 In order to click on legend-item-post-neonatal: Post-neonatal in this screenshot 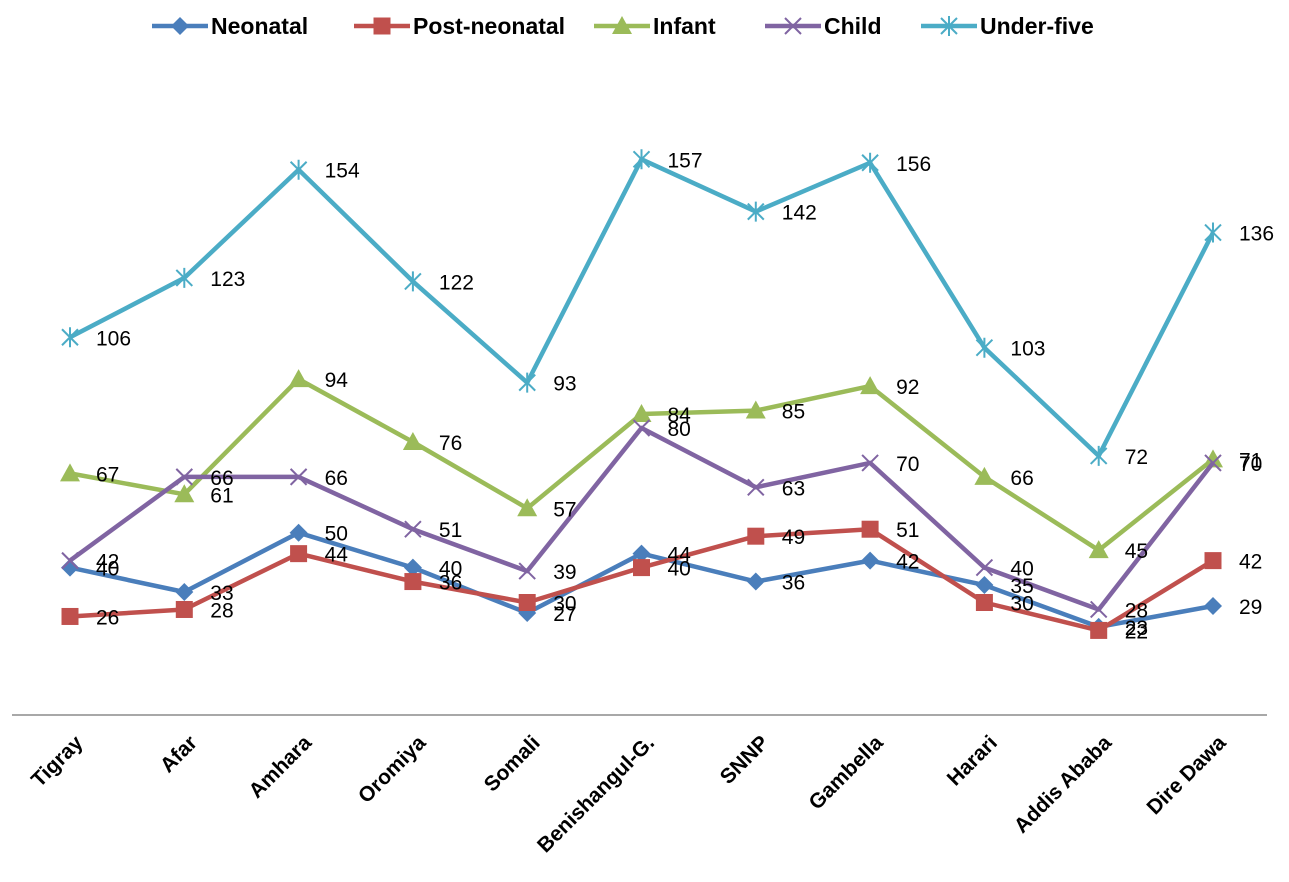, I will do `click(459, 26)`.